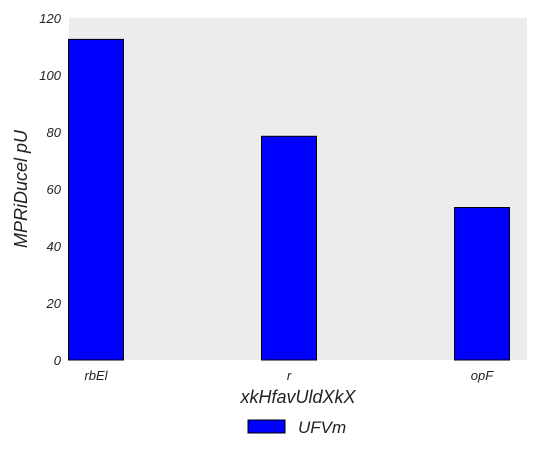 The width and height of the screenshot is (539, 462). What do you see at coordinates (54, 132) in the screenshot?
I see `y-tick-label: 80` at bounding box center [54, 132].